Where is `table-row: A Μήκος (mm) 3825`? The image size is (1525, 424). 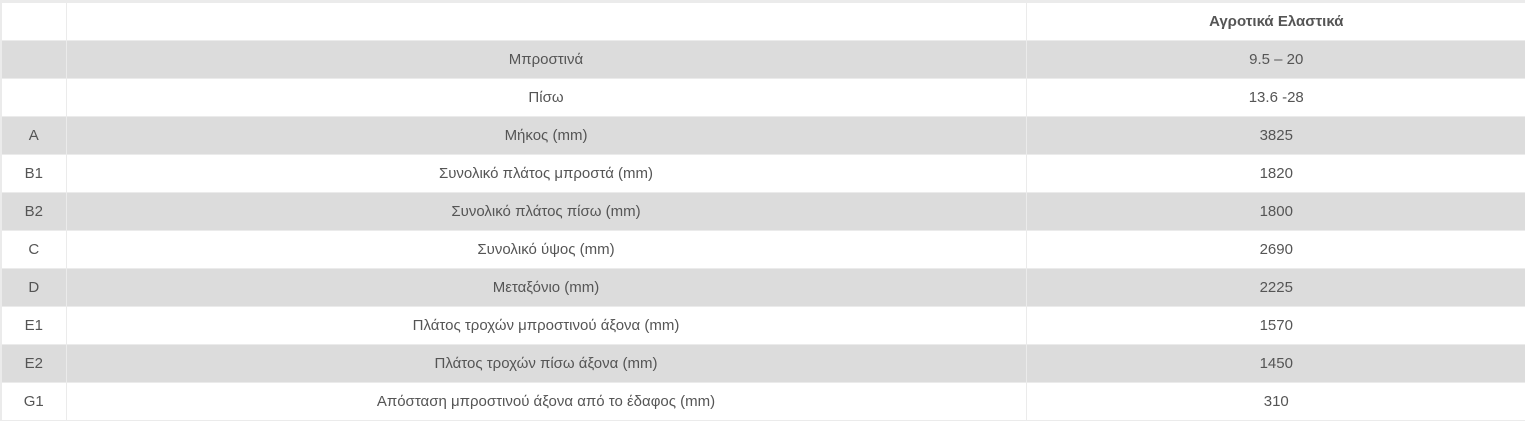
table-row: A Μήκος (mm) 3825 is located at coordinates (762, 135).